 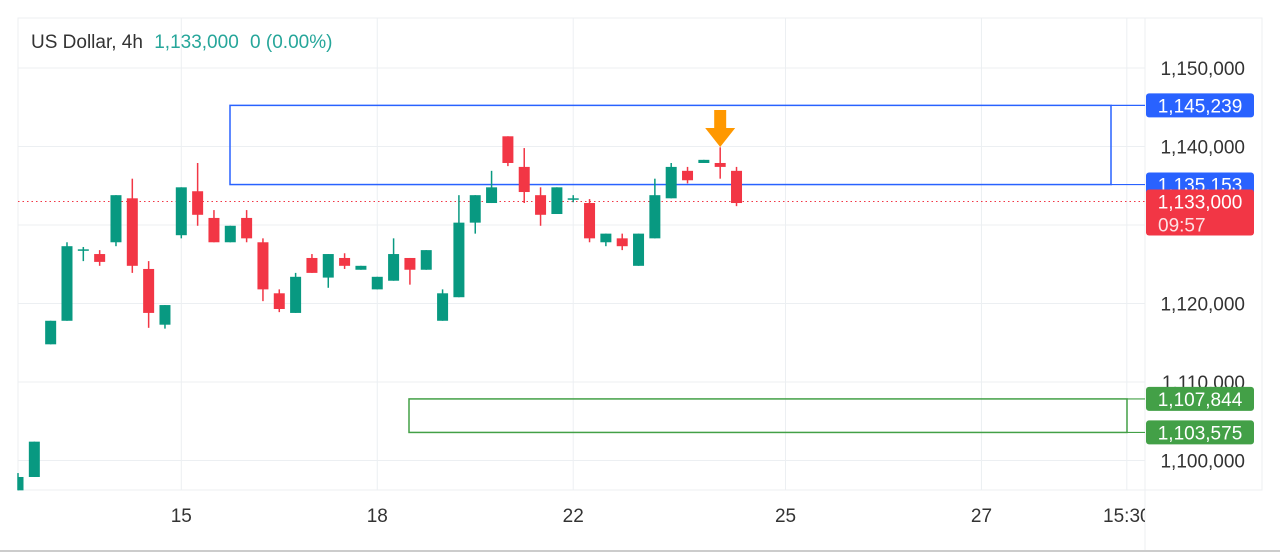 I want to click on x-tick-label: 22, so click(x=573, y=516).